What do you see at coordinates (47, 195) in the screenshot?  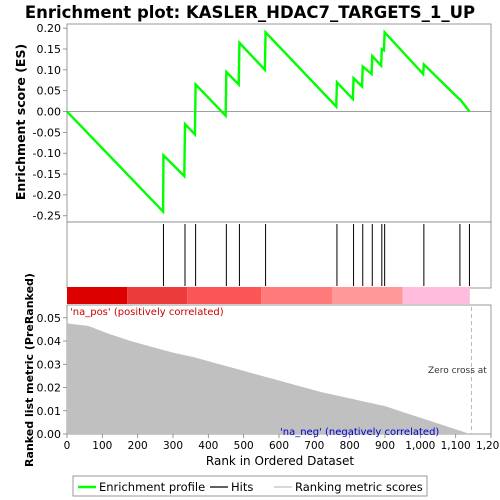 I see `es-y-tick-label: -0.20` at bounding box center [47, 195].